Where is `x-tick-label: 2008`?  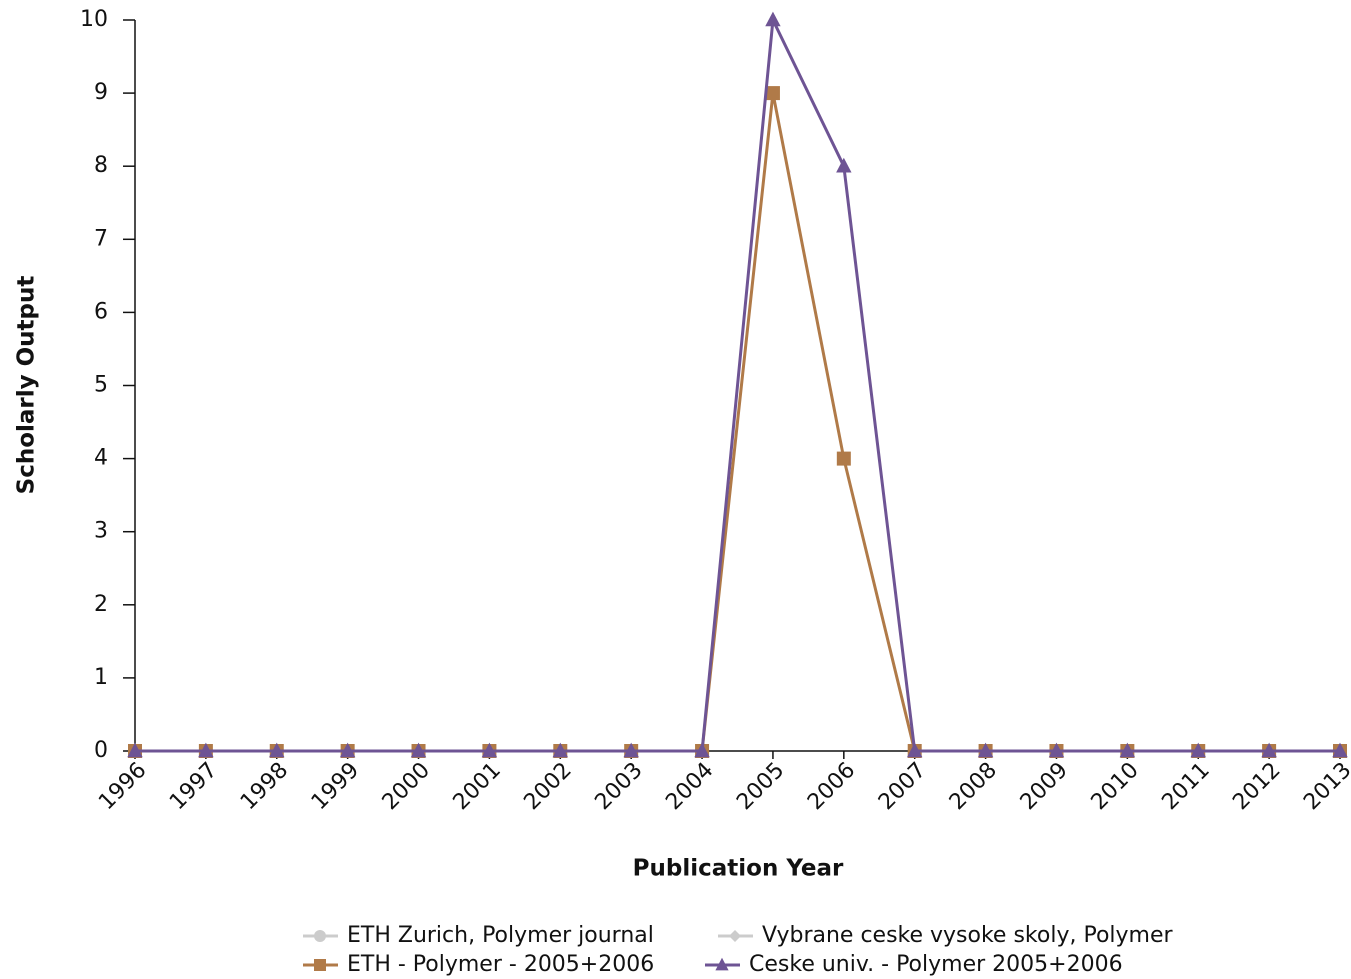
x-tick-label: 2008 is located at coordinates (973, 786).